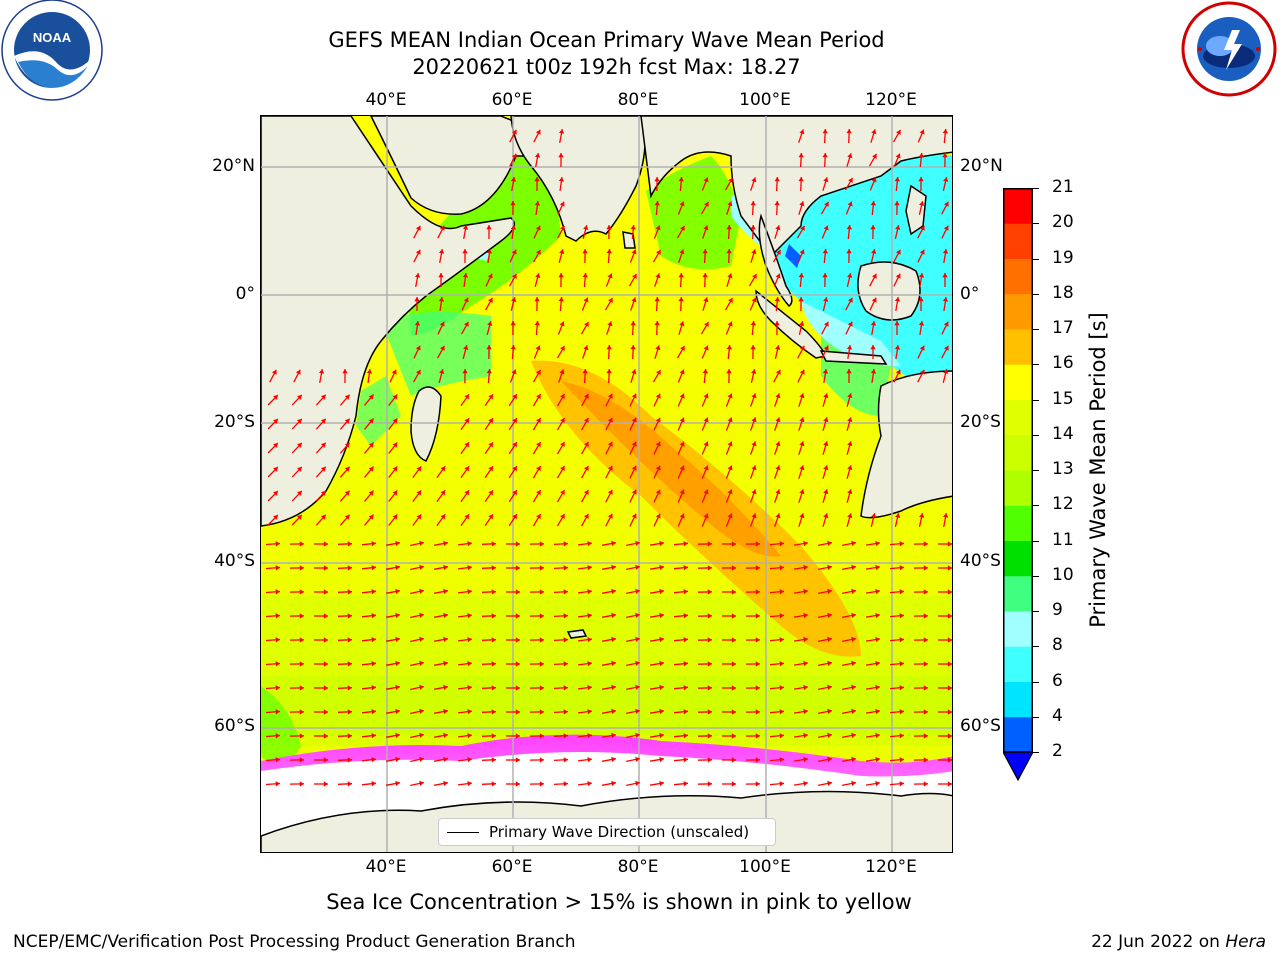 Image resolution: width=1280 pixels, height=960 pixels. Describe the element at coordinates (1063, 539) in the screenshot. I see `colorbar-tick-label: 11` at that location.